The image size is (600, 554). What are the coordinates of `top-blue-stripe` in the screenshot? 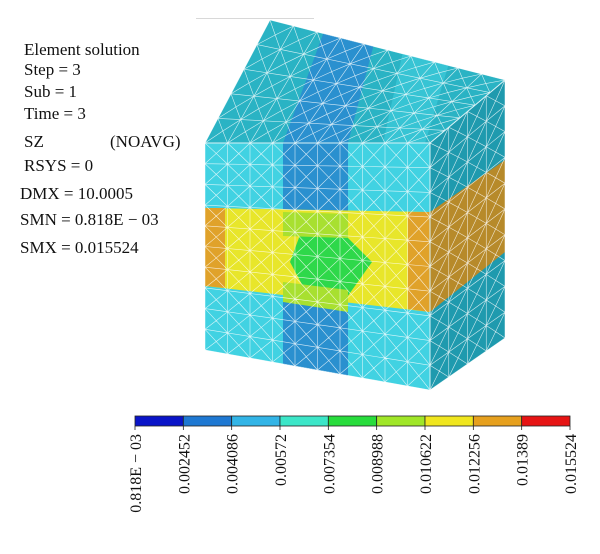 It's located at (329, 84).